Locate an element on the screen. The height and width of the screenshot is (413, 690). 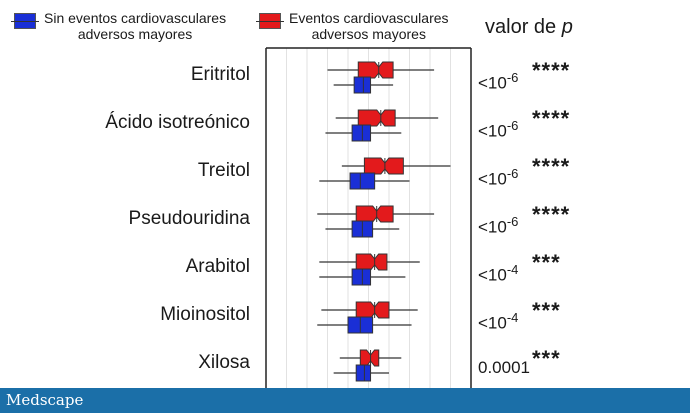
box-mace-2-box is located at coordinates (383, 166).